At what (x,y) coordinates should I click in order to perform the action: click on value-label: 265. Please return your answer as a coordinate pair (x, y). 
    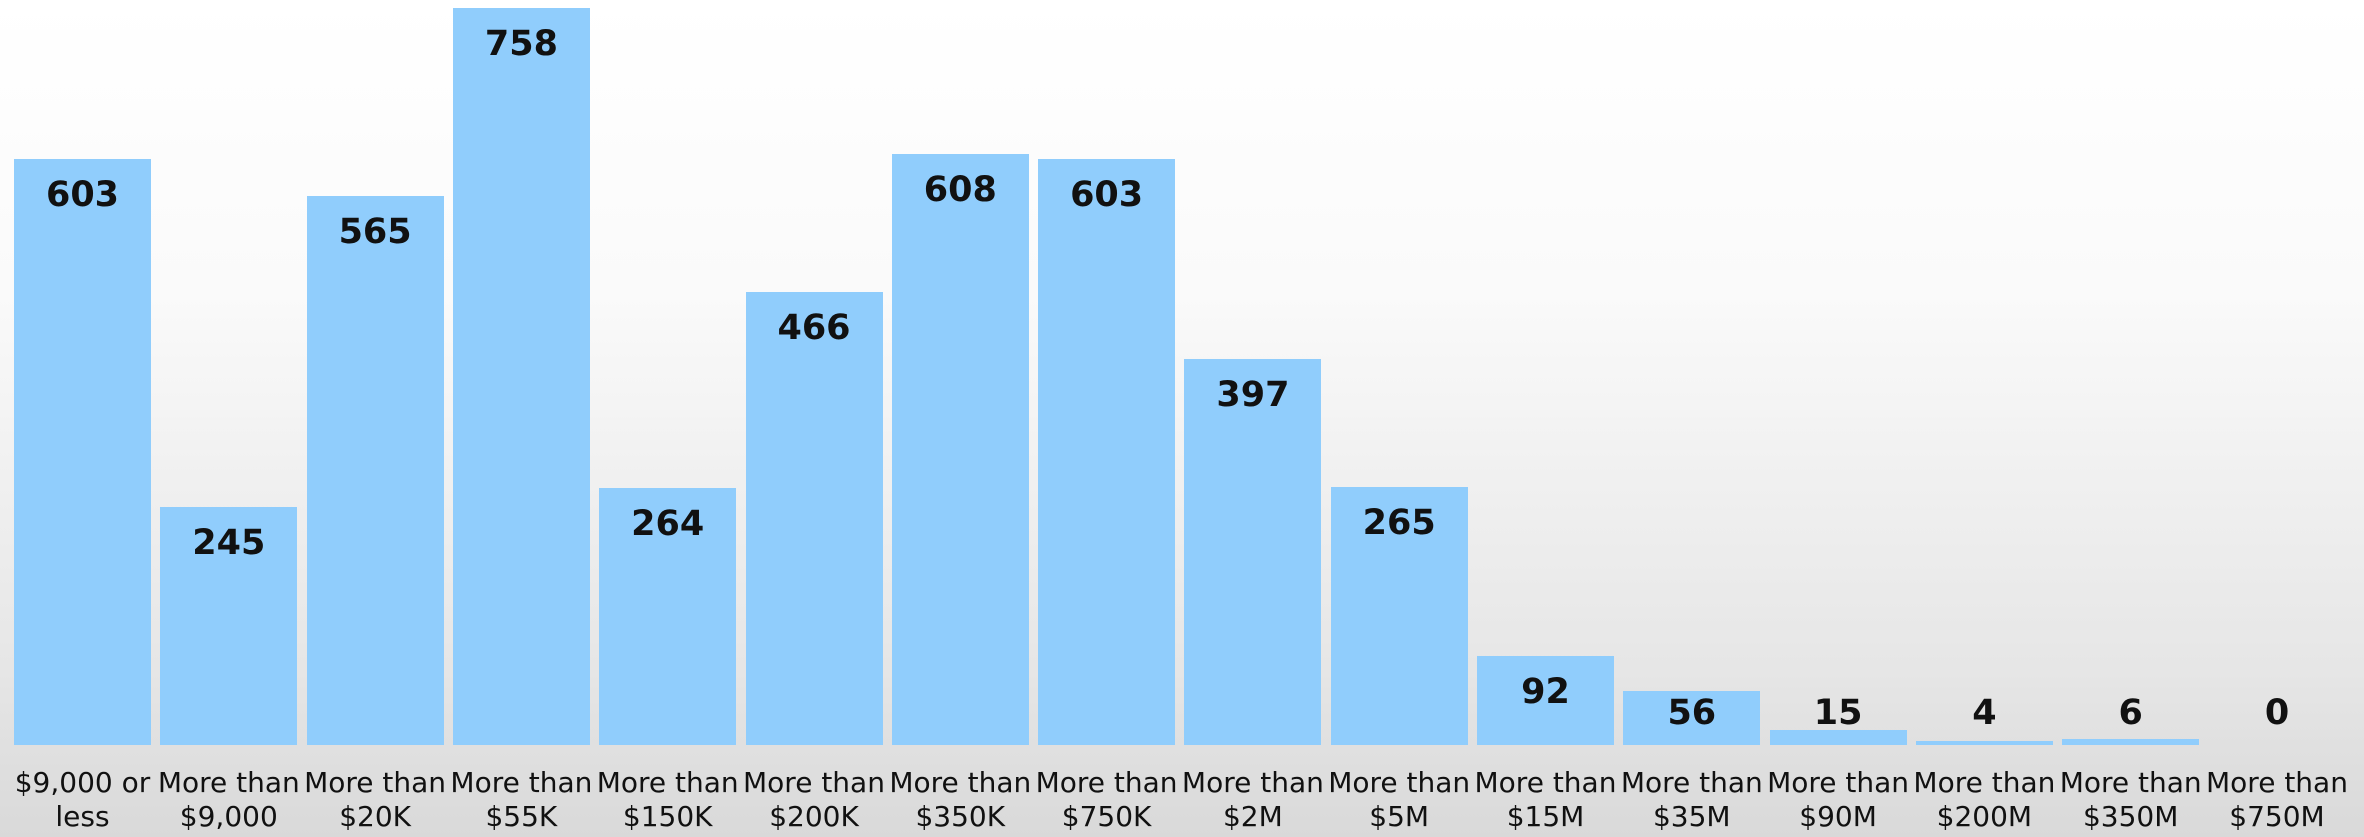
    Looking at the image, I should click on (1399, 523).